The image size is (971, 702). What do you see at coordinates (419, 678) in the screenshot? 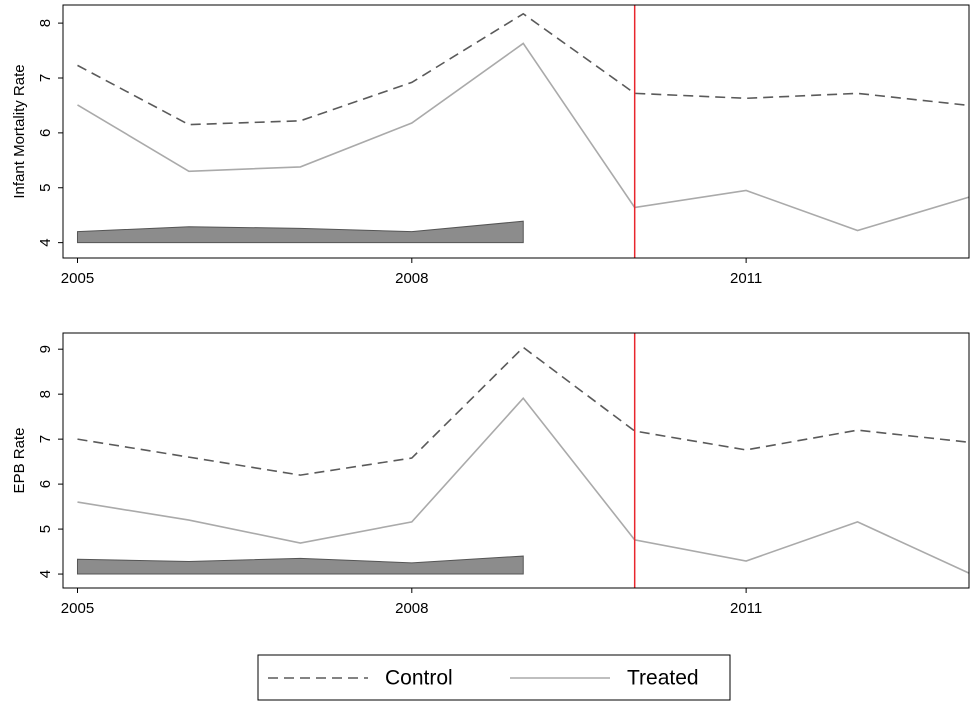
I see `legend-label: Control` at bounding box center [419, 678].